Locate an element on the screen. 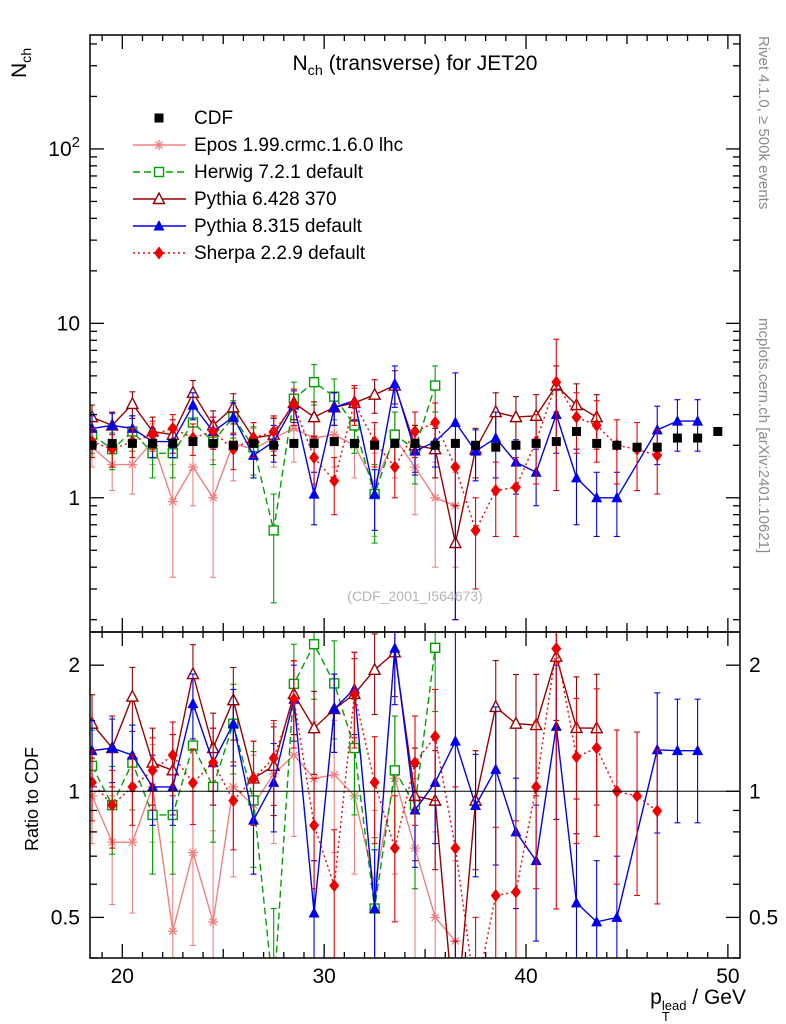  analysis-id-watermark: (CDF_2001_I564673) is located at coordinates (415, 596).